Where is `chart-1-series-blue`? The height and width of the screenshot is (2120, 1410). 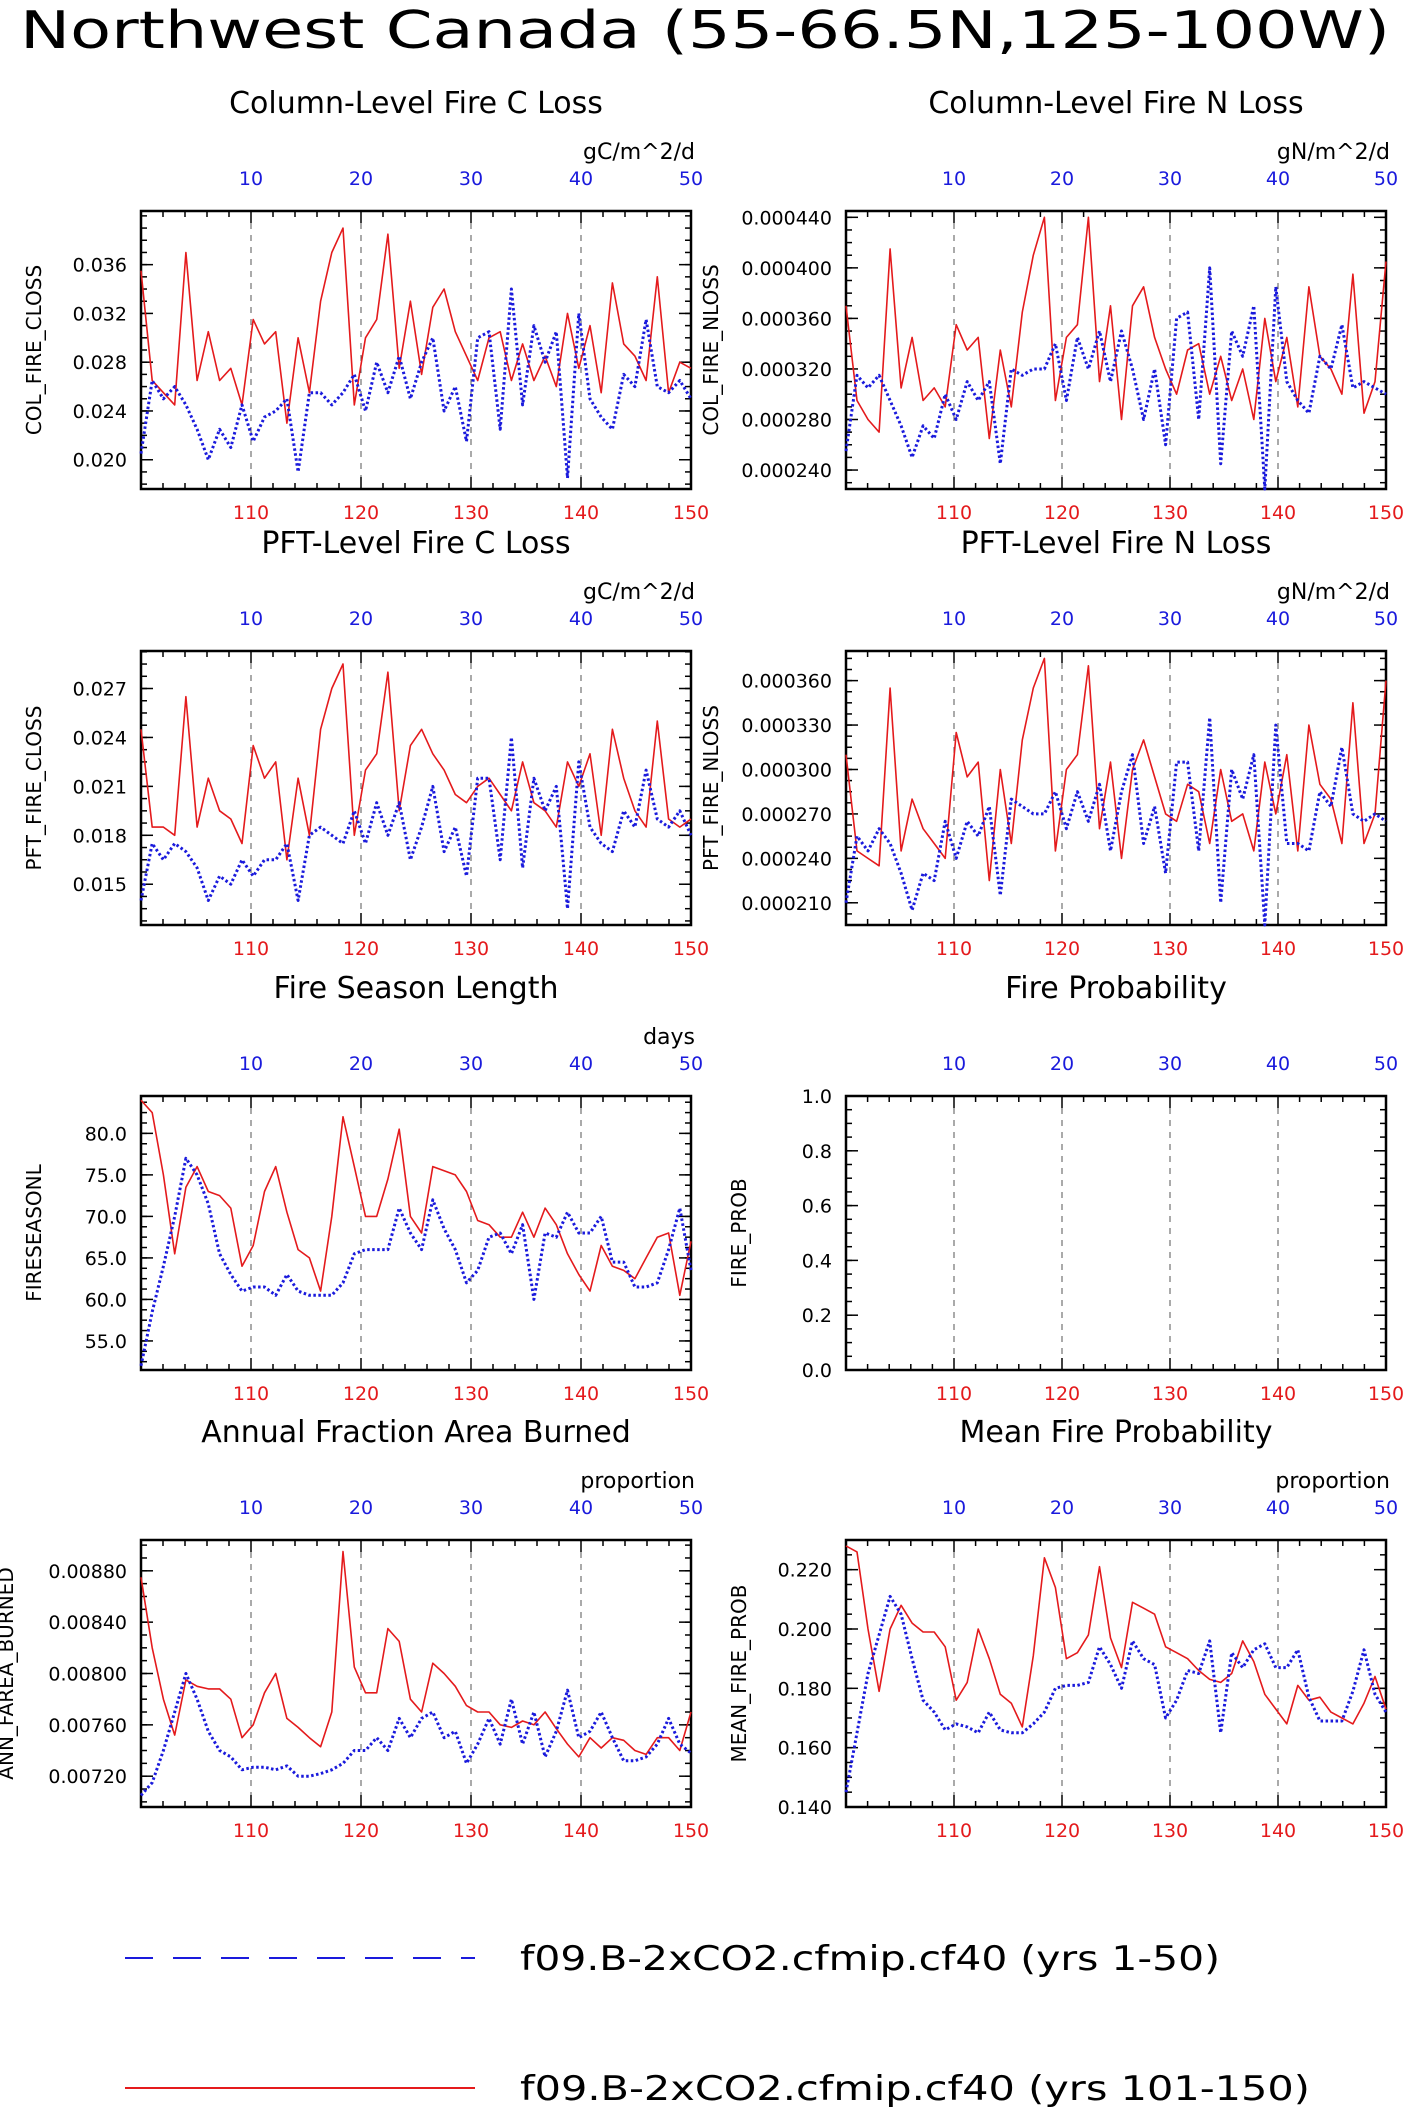
chart-1-series-blue is located at coordinates (416, 383).